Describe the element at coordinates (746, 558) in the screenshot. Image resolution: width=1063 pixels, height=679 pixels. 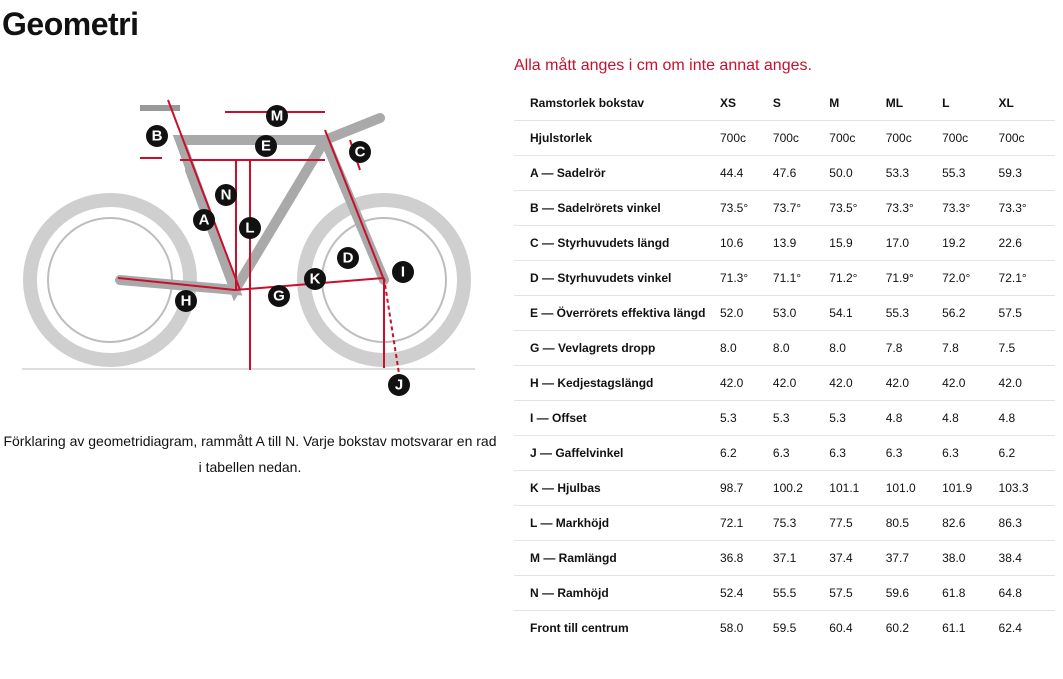
I see `cell: 36.8` at that location.